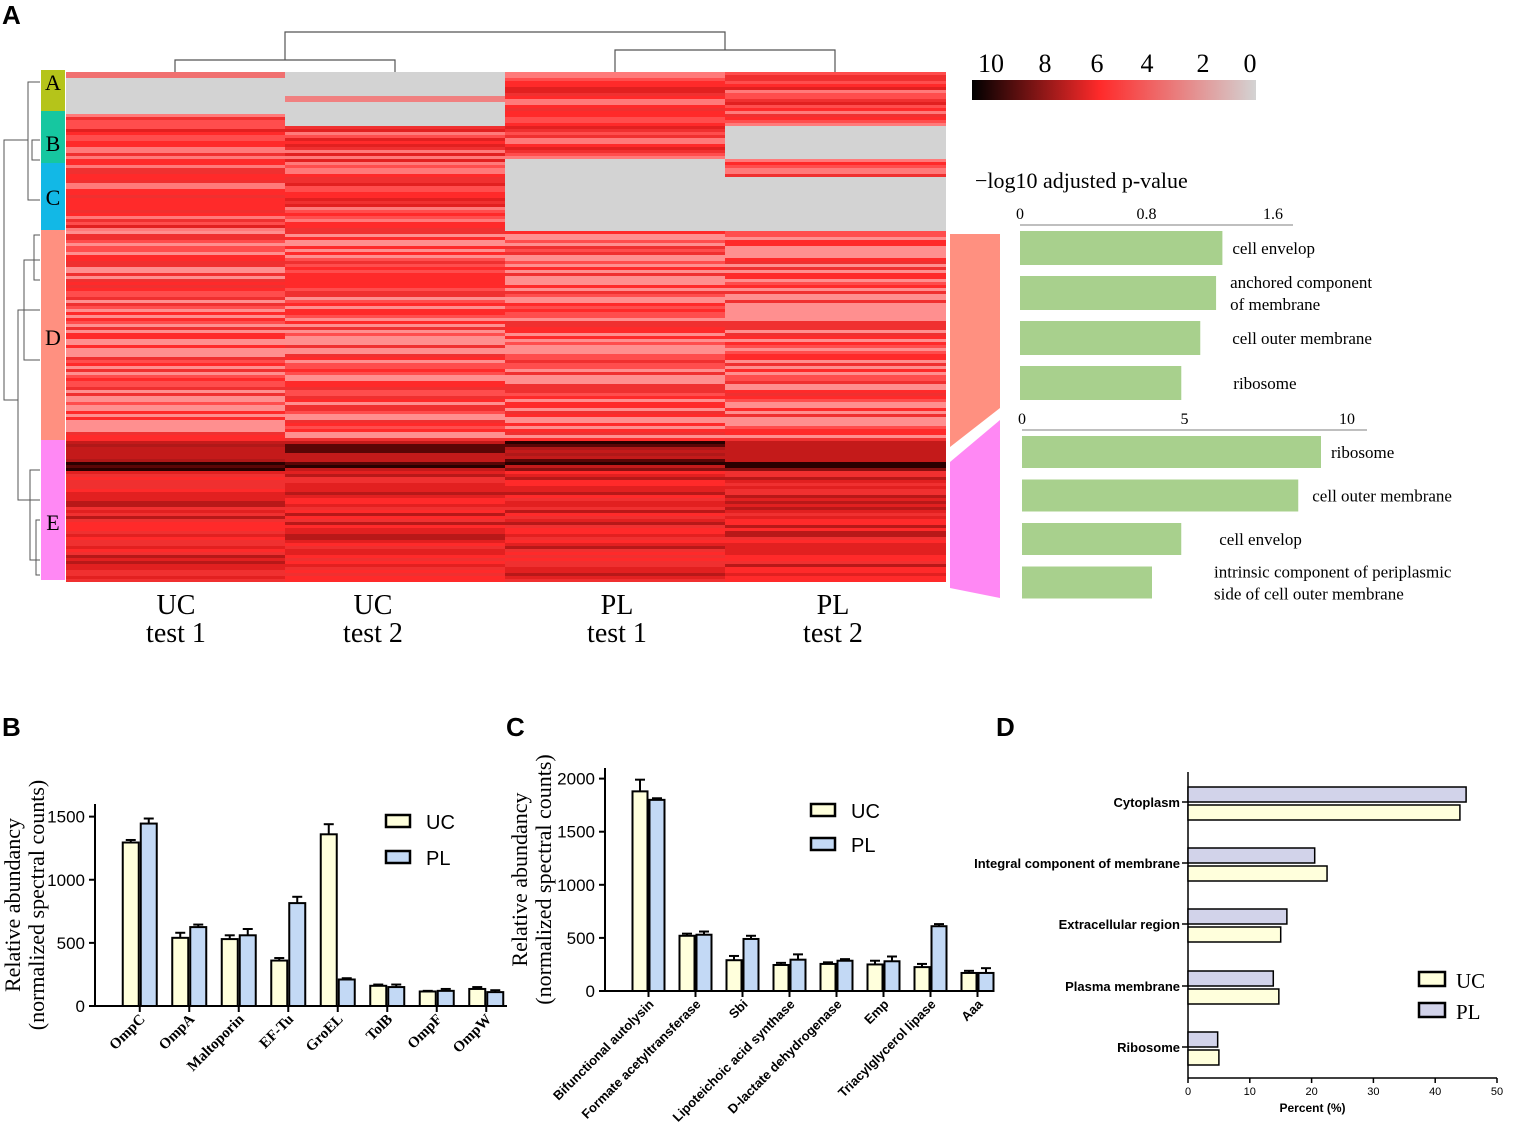  Describe the element at coordinates (1188, 1092) in the screenshot. I see `x-tick-label: 0` at that location.